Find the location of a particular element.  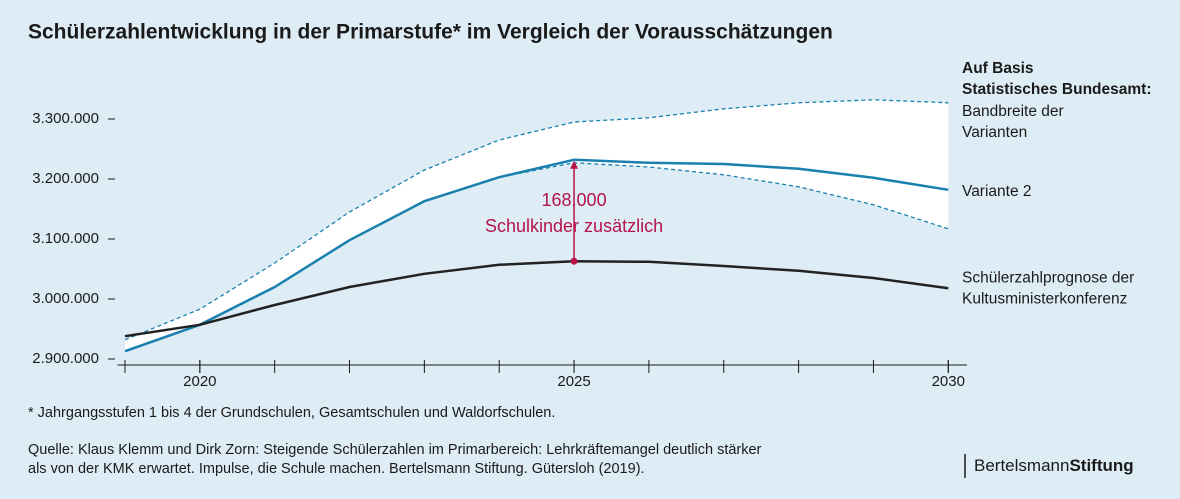

annotation-text: 168.000 is located at coordinates (574, 200).